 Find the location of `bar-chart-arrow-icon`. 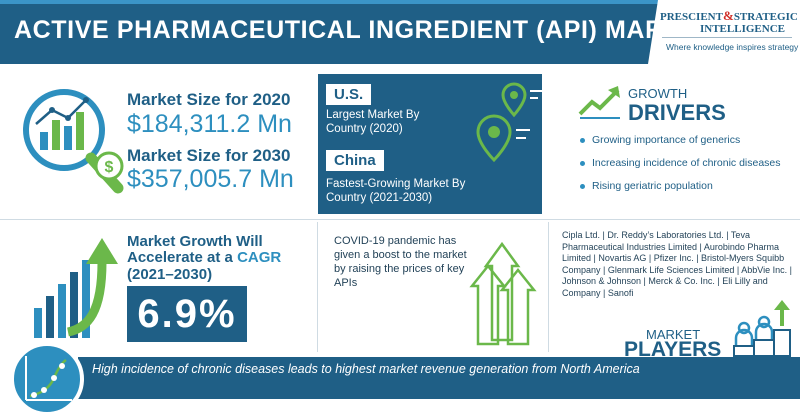

bar-chart-arrow-icon is located at coordinates (76, 288).